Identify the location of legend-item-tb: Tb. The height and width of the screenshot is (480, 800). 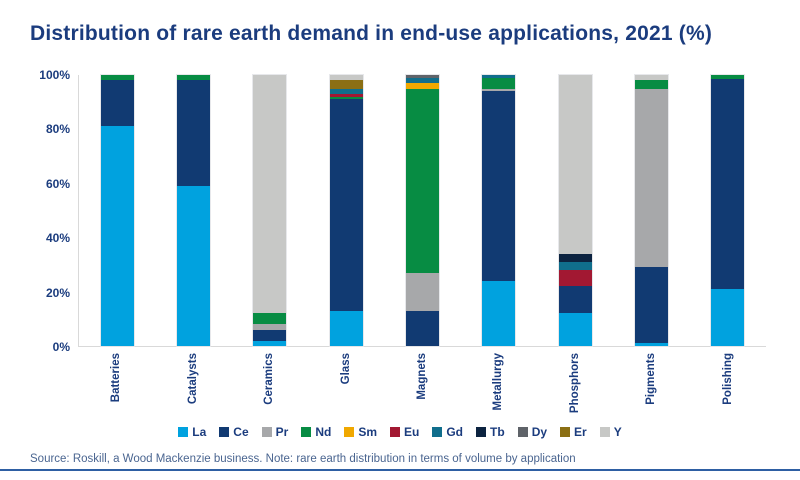
(490, 432).